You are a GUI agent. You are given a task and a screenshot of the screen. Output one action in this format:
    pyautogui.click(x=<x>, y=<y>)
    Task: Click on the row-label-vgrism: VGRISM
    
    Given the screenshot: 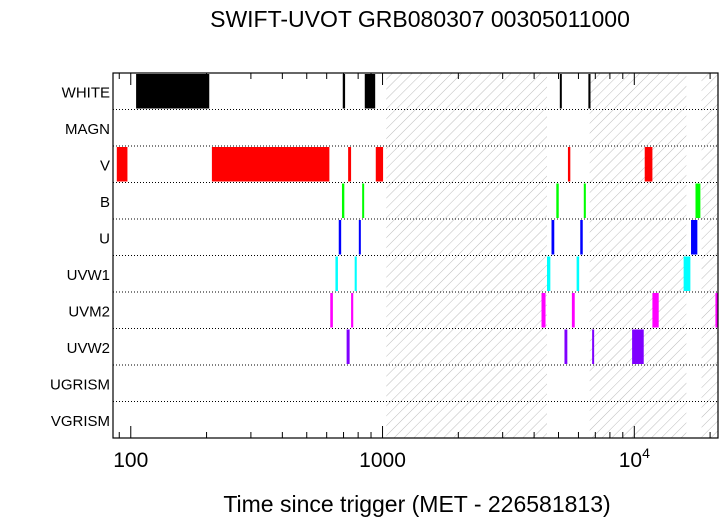 What is the action you would take?
    pyautogui.click(x=80, y=421)
    